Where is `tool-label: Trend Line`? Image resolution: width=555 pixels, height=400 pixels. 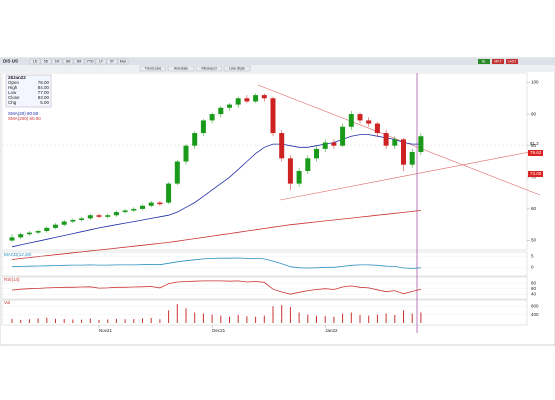 tool-label: Trend Line is located at coordinates (153, 69).